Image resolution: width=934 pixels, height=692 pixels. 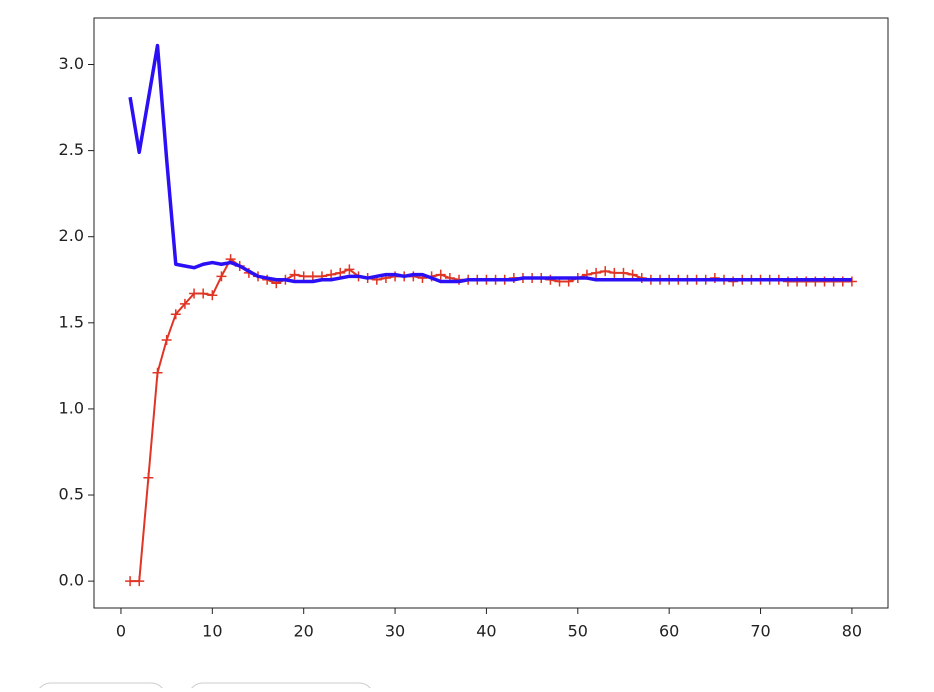 I want to click on x-tick-label: 50, so click(x=578, y=631).